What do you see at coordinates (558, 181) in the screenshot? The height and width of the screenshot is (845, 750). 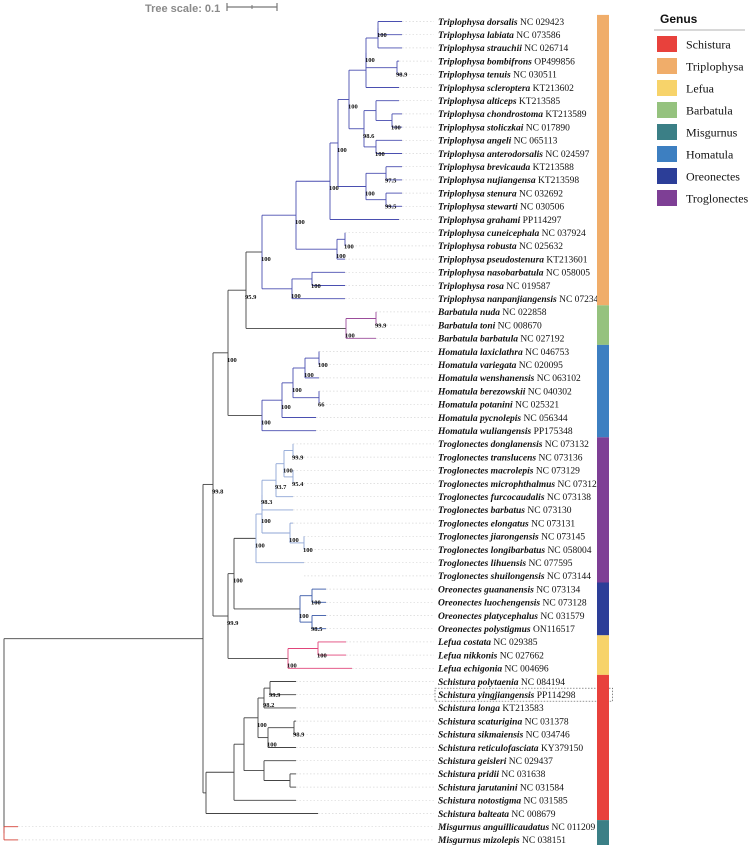 I see `accession-number: KT213598` at bounding box center [558, 181].